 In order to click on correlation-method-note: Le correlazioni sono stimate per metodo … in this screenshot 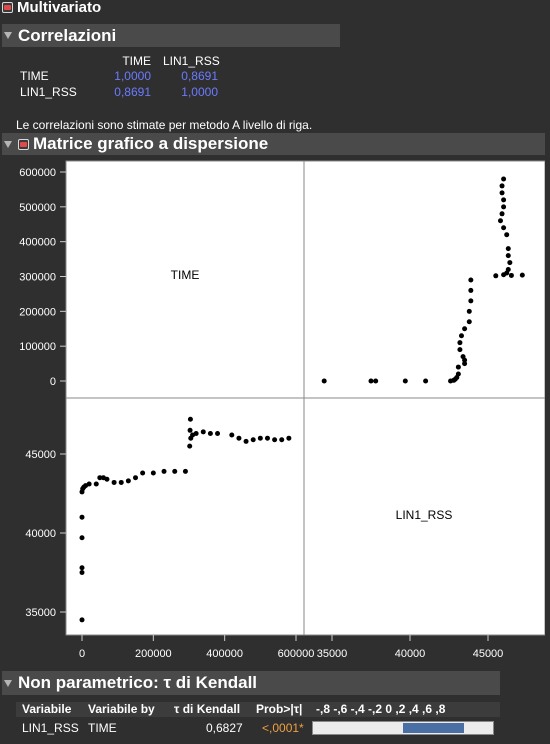, I will do `click(164, 125)`.